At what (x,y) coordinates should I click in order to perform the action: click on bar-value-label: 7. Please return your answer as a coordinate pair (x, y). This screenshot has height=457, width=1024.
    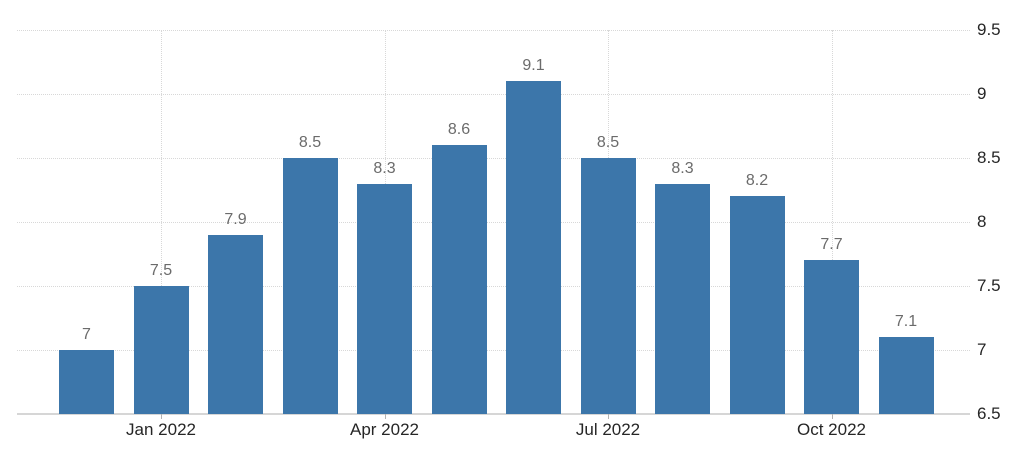
    Looking at the image, I should click on (86, 334).